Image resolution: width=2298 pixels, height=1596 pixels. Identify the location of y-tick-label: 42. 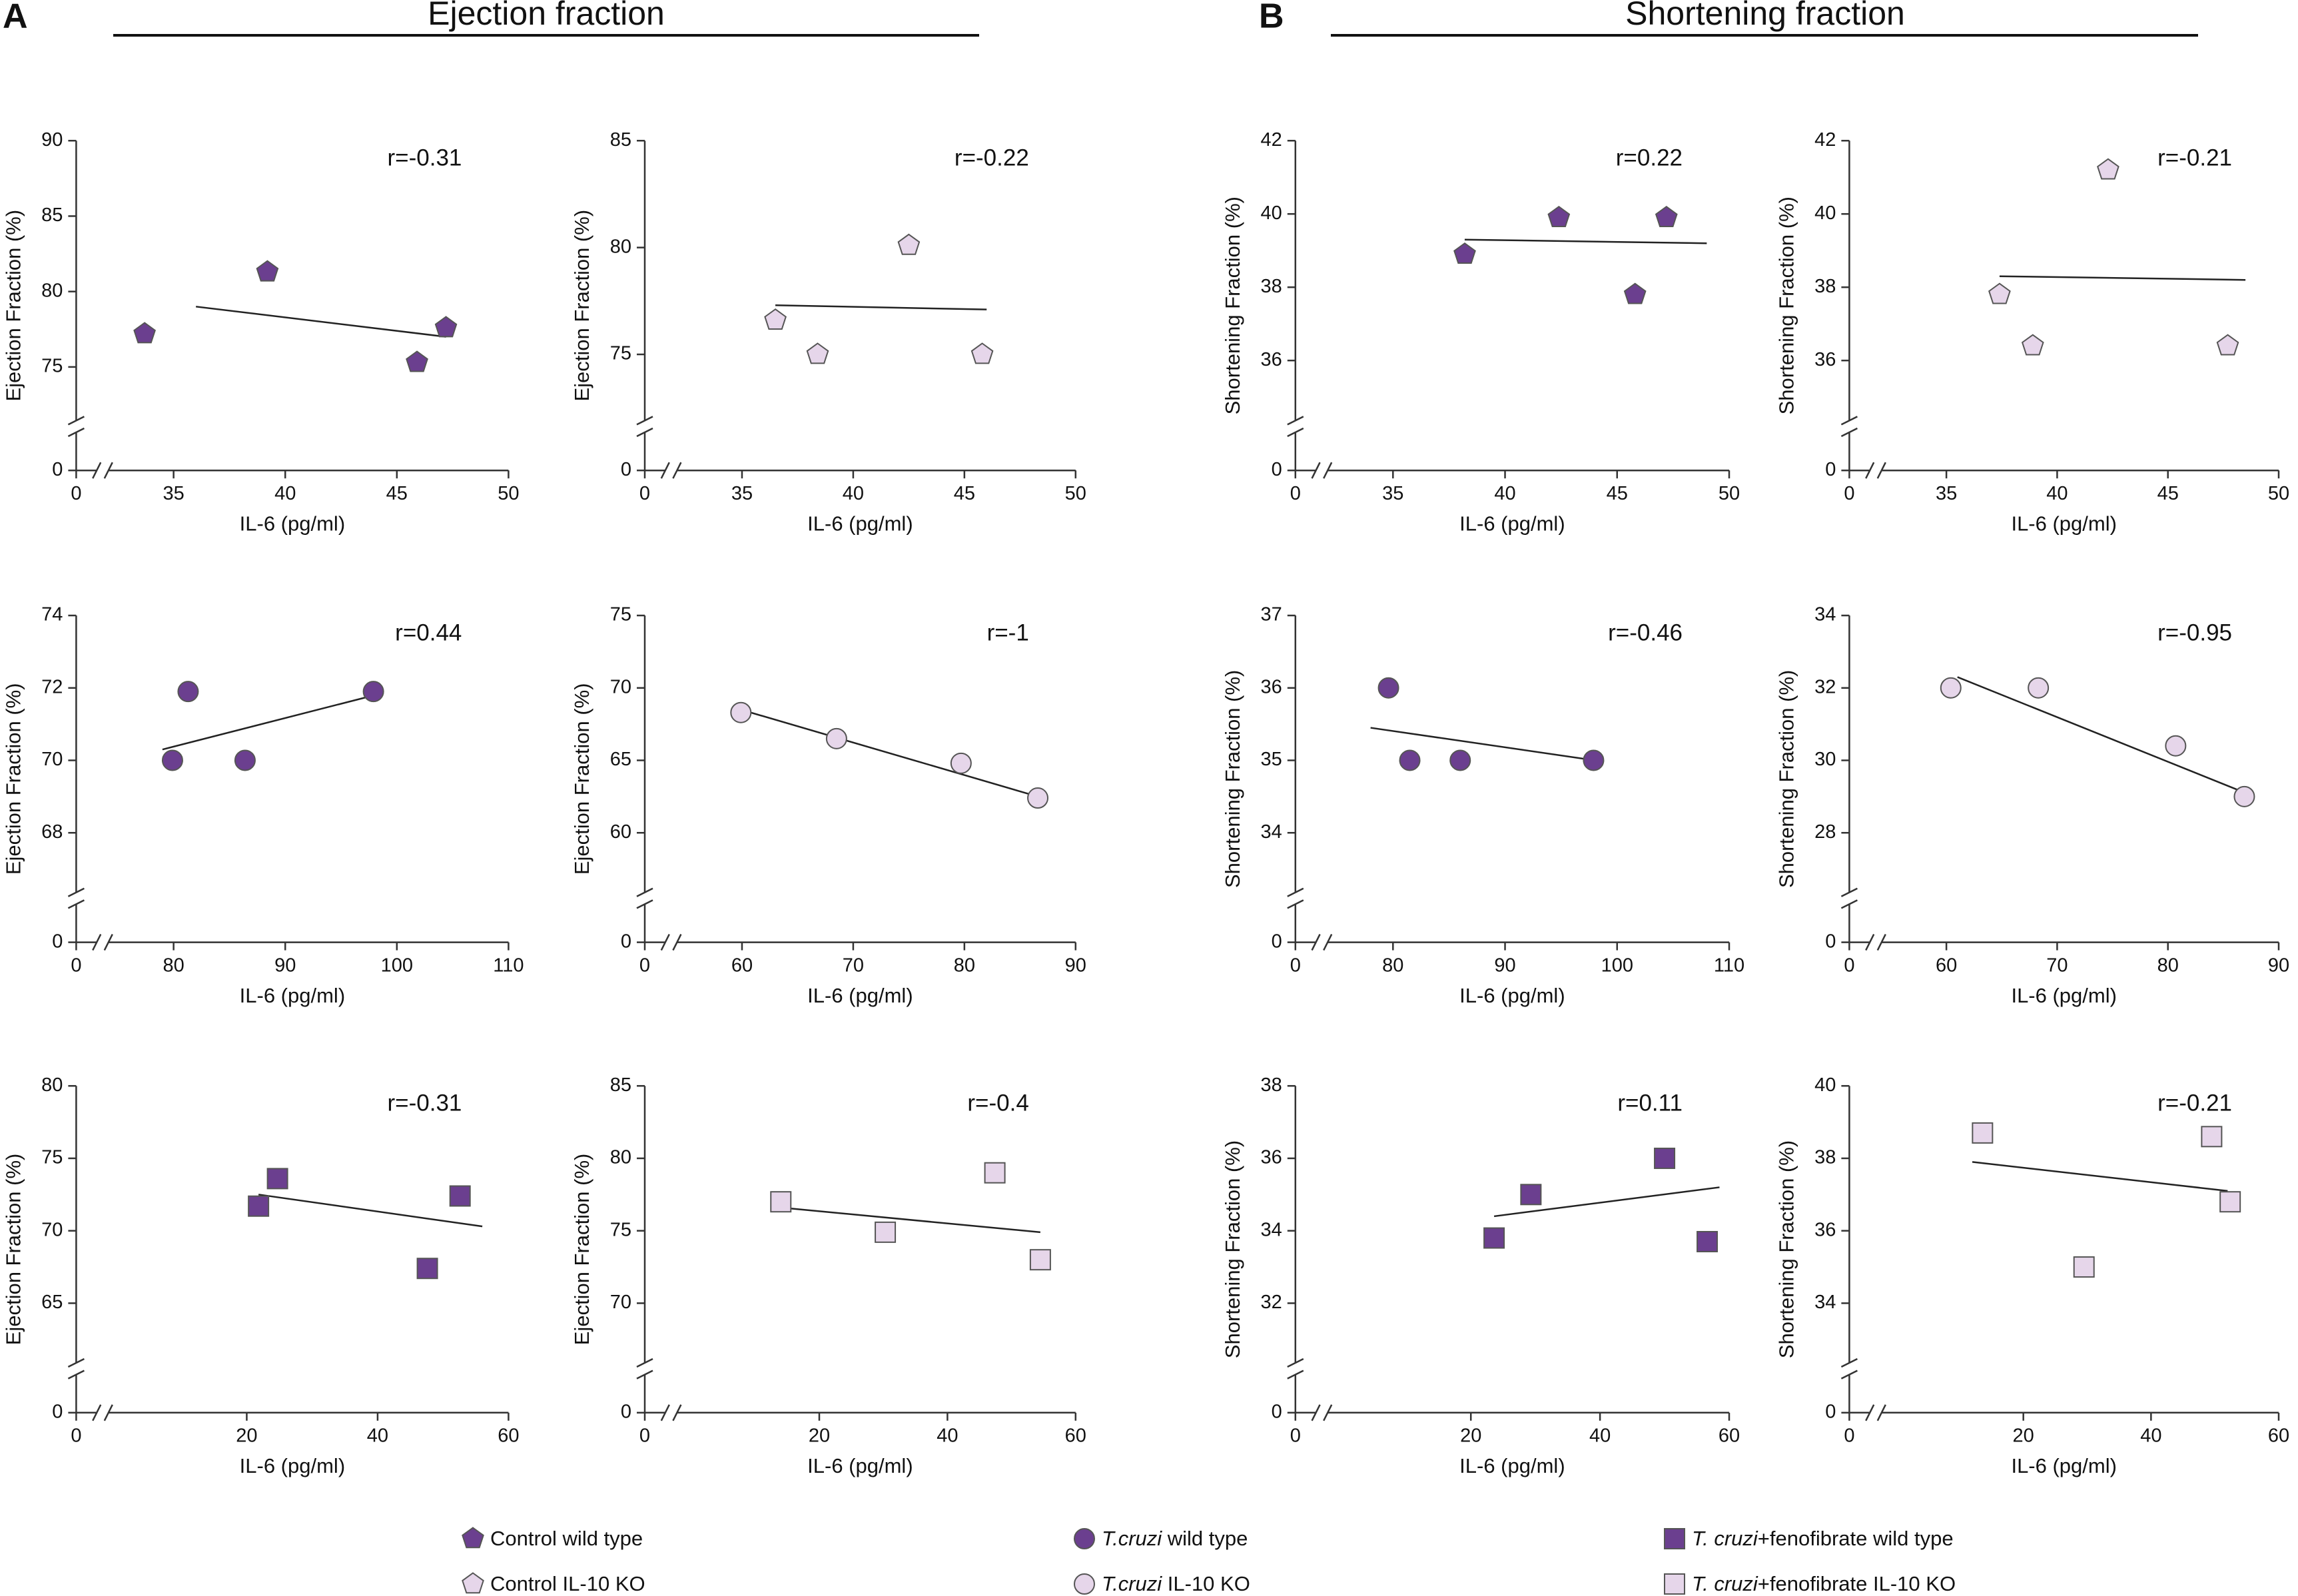
(1825, 140).